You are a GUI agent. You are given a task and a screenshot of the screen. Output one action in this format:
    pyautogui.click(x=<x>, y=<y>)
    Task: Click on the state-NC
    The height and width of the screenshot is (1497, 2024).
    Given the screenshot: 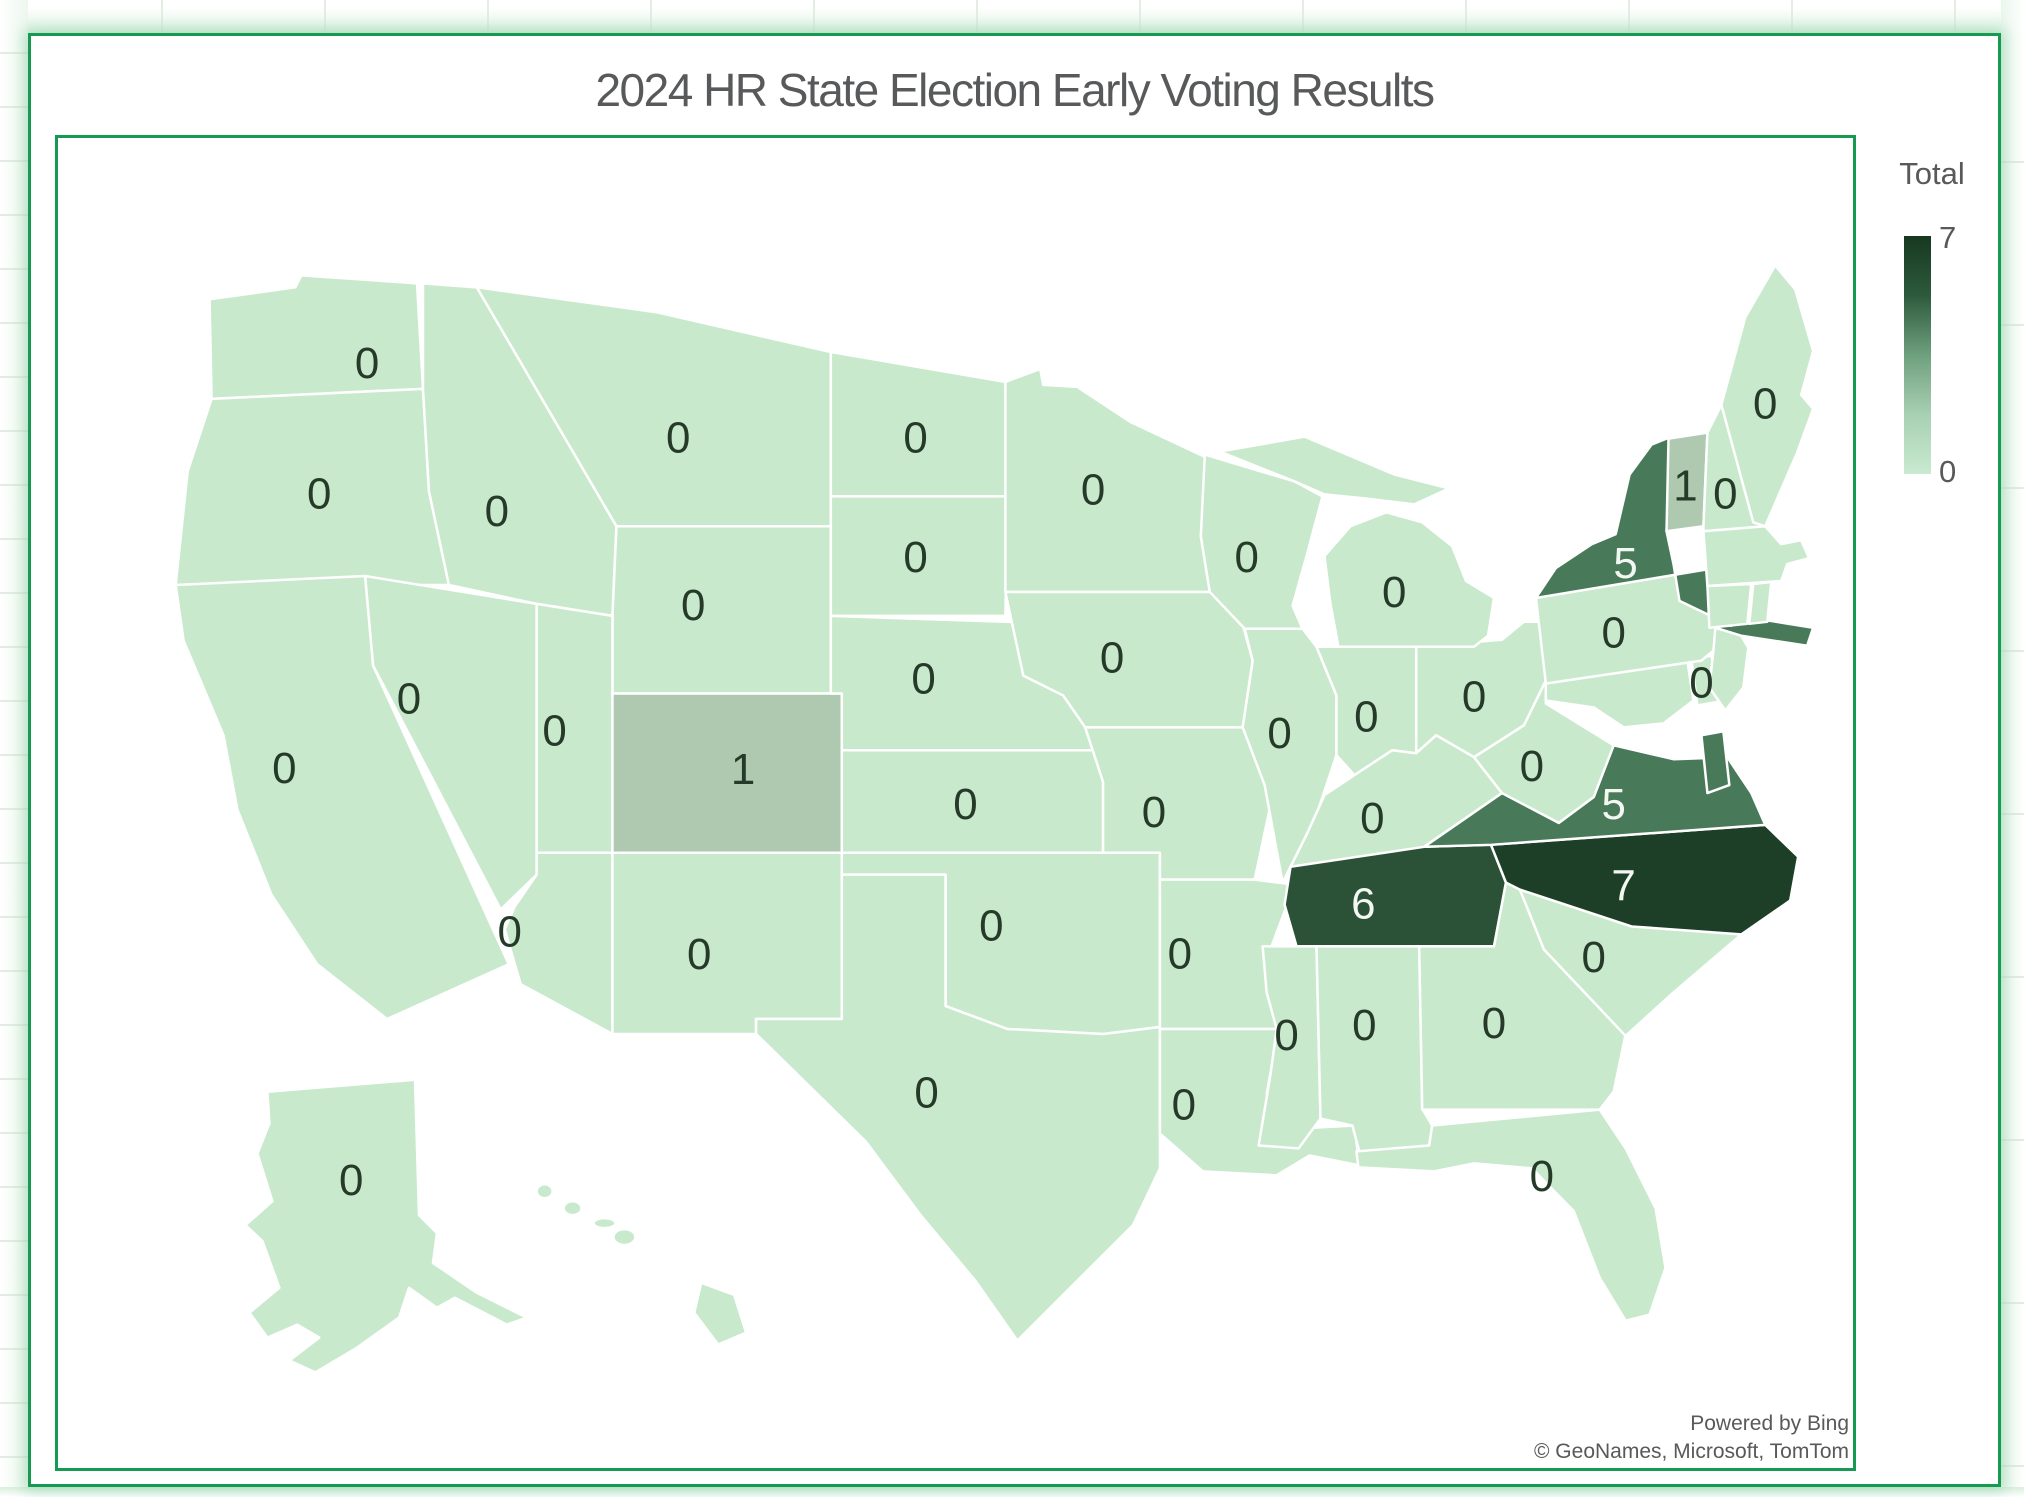 What is the action you would take?
    pyautogui.click(x=1644, y=879)
    